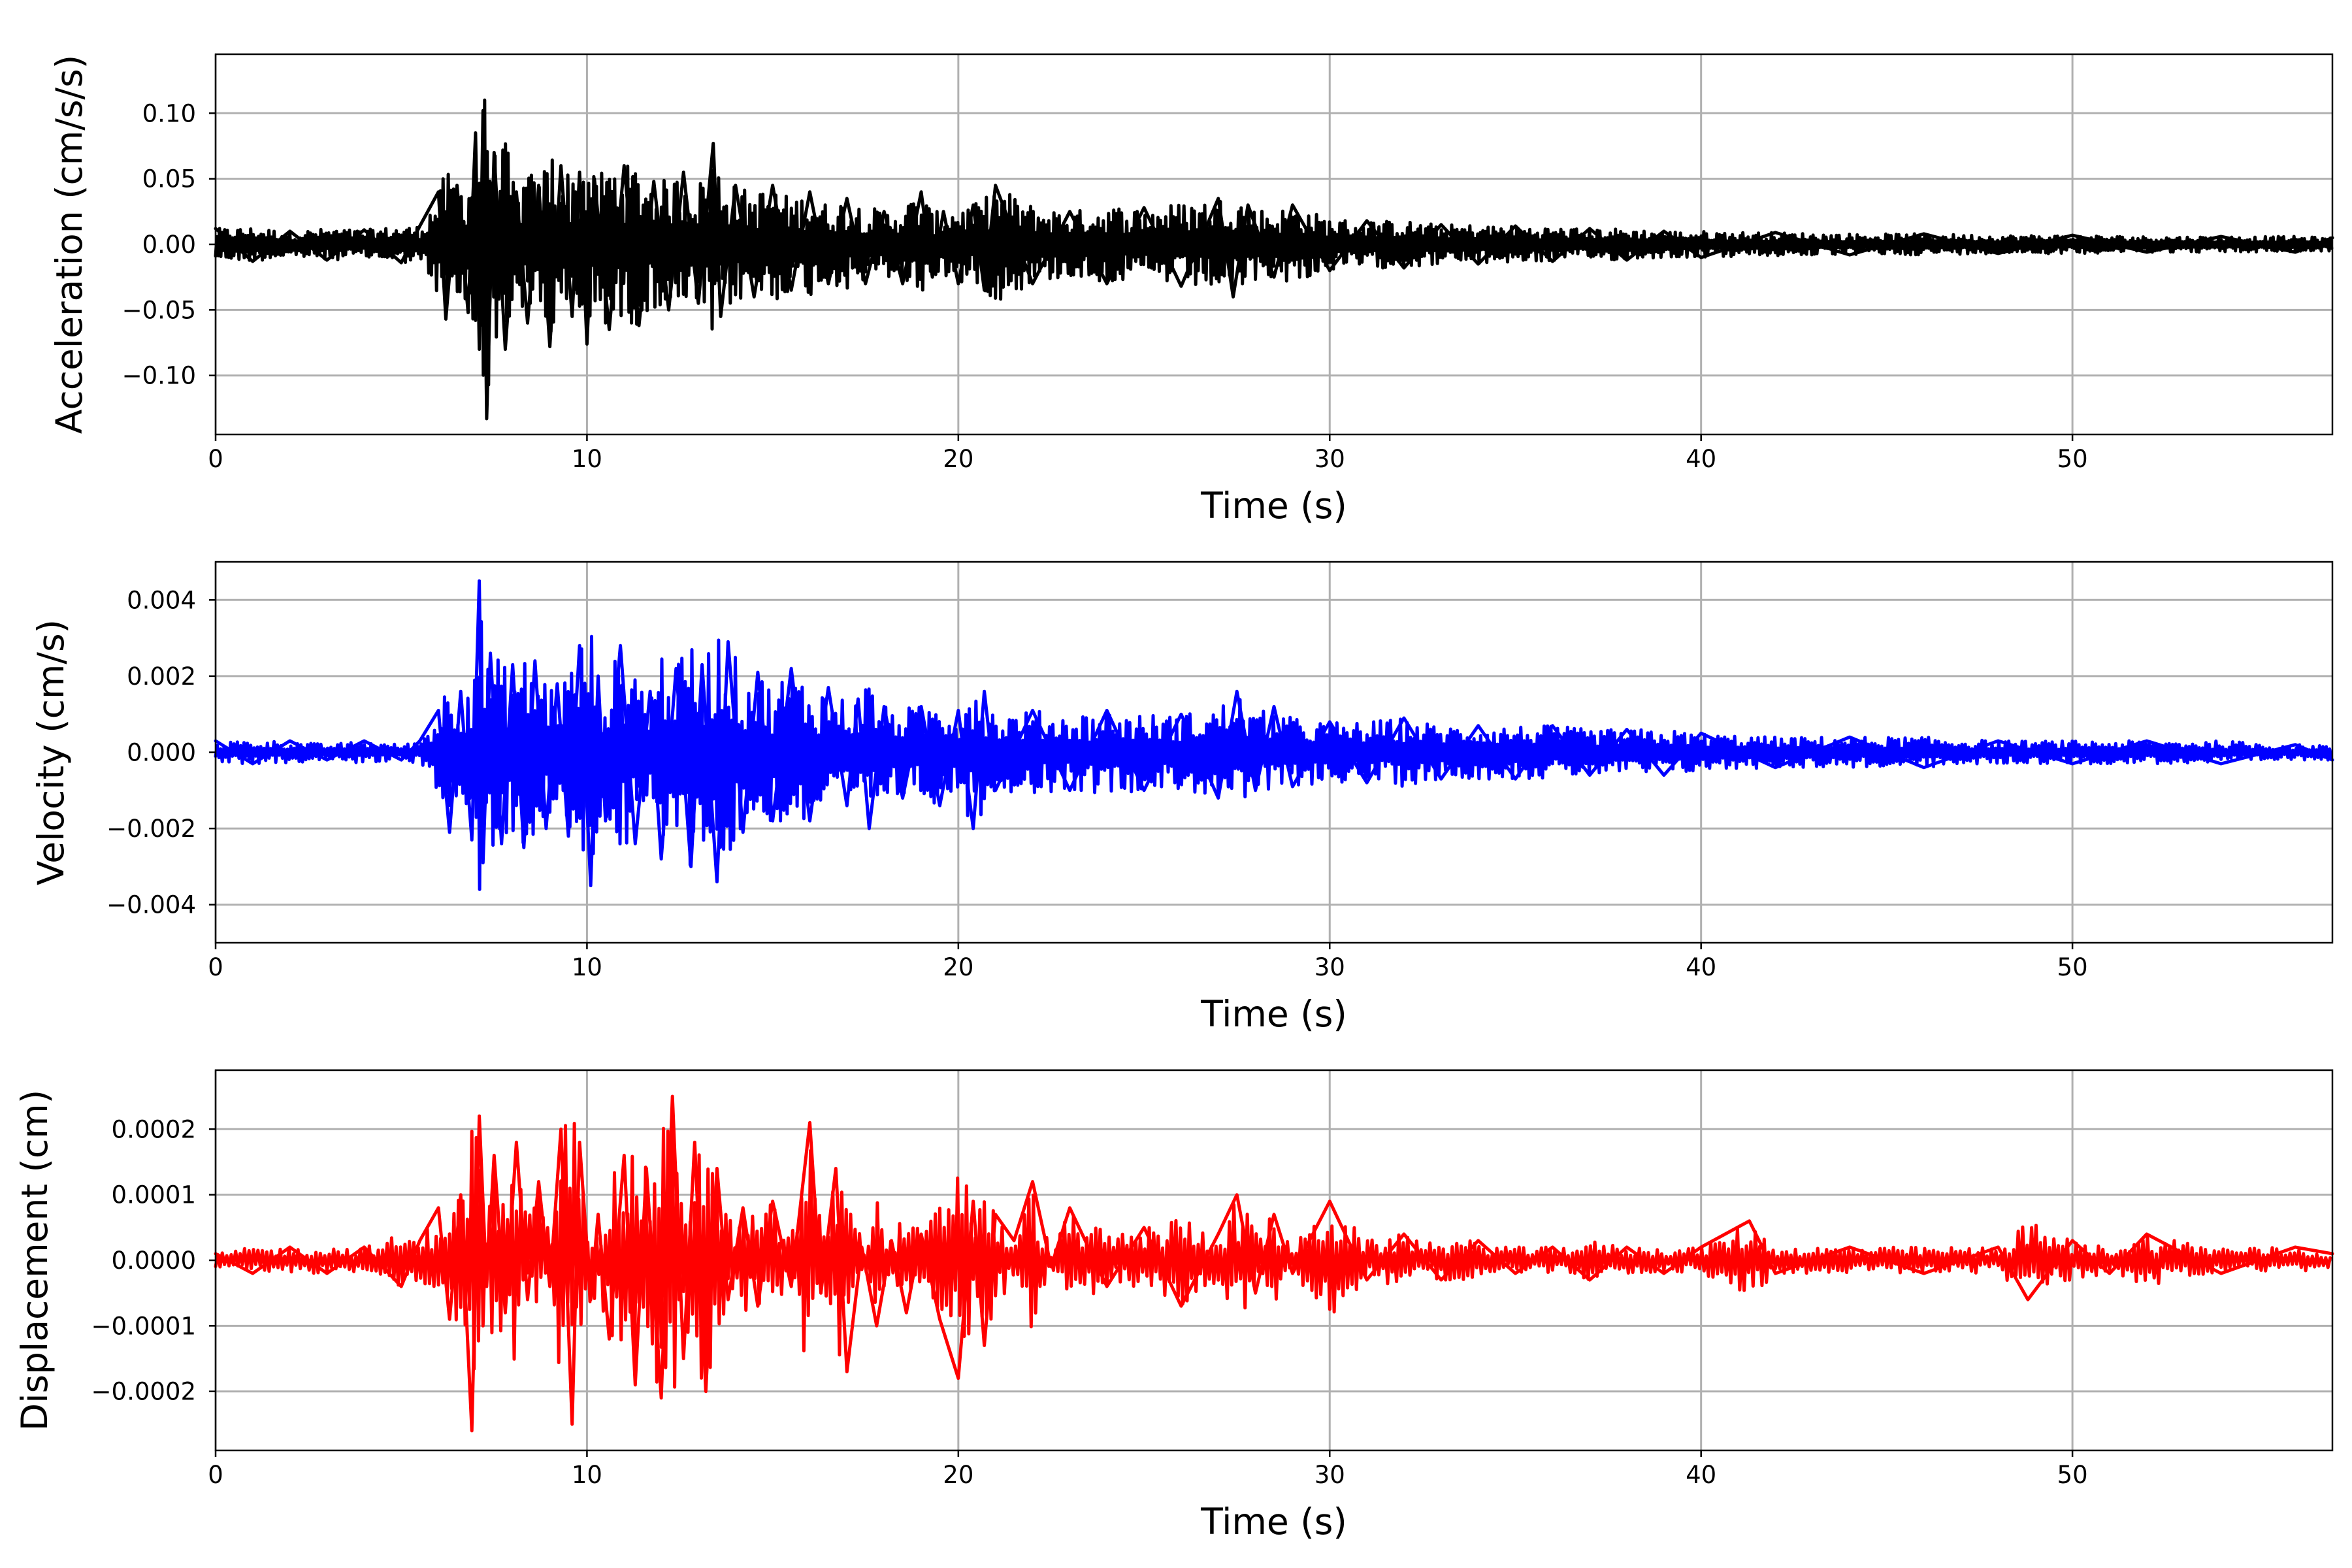  I want to click on displacement-xtick-label-1: 10, so click(587, 1475).